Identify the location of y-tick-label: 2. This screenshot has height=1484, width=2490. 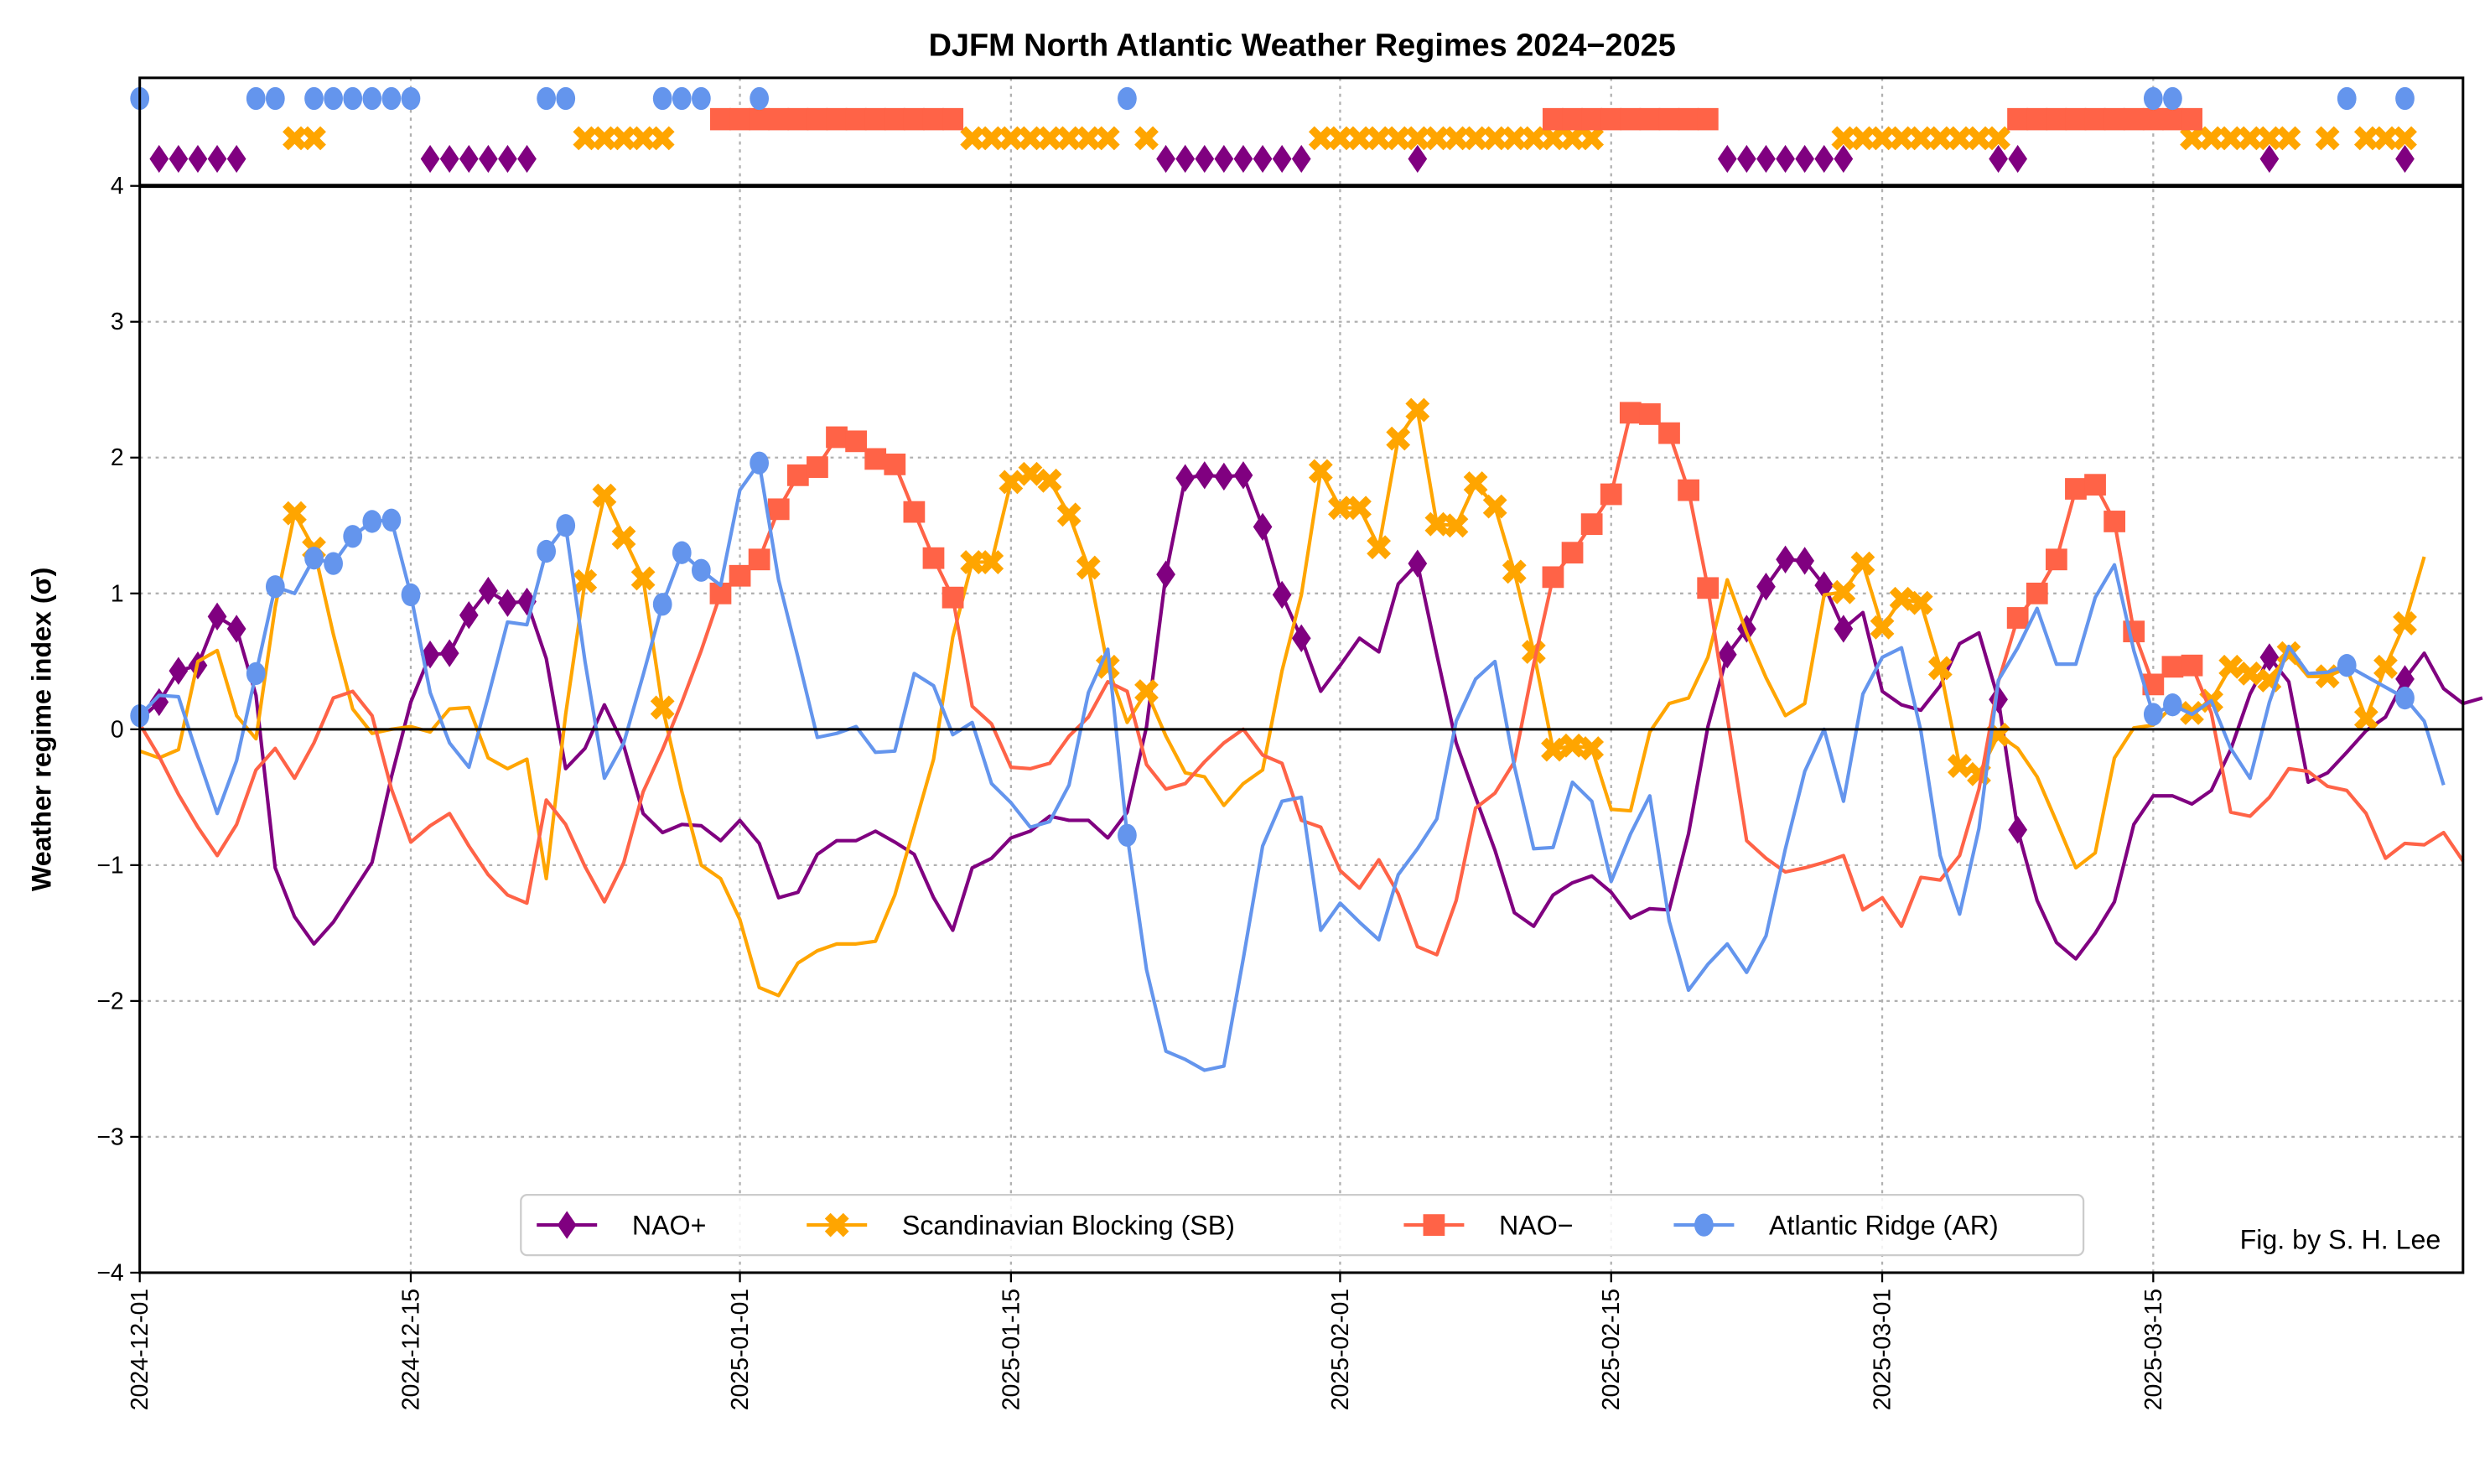
(117, 457).